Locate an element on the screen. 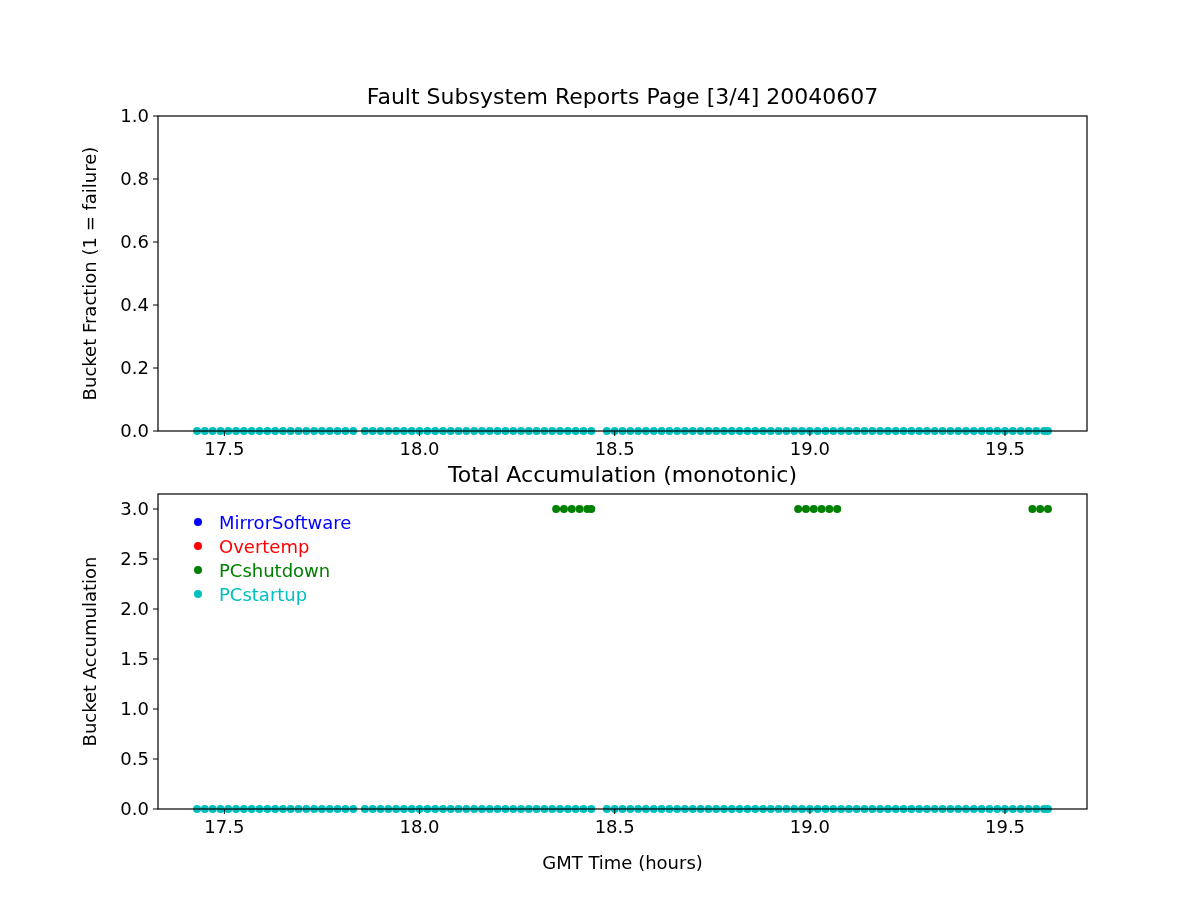  y-tick-label: 2.0 is located at coordinates (134, 608).